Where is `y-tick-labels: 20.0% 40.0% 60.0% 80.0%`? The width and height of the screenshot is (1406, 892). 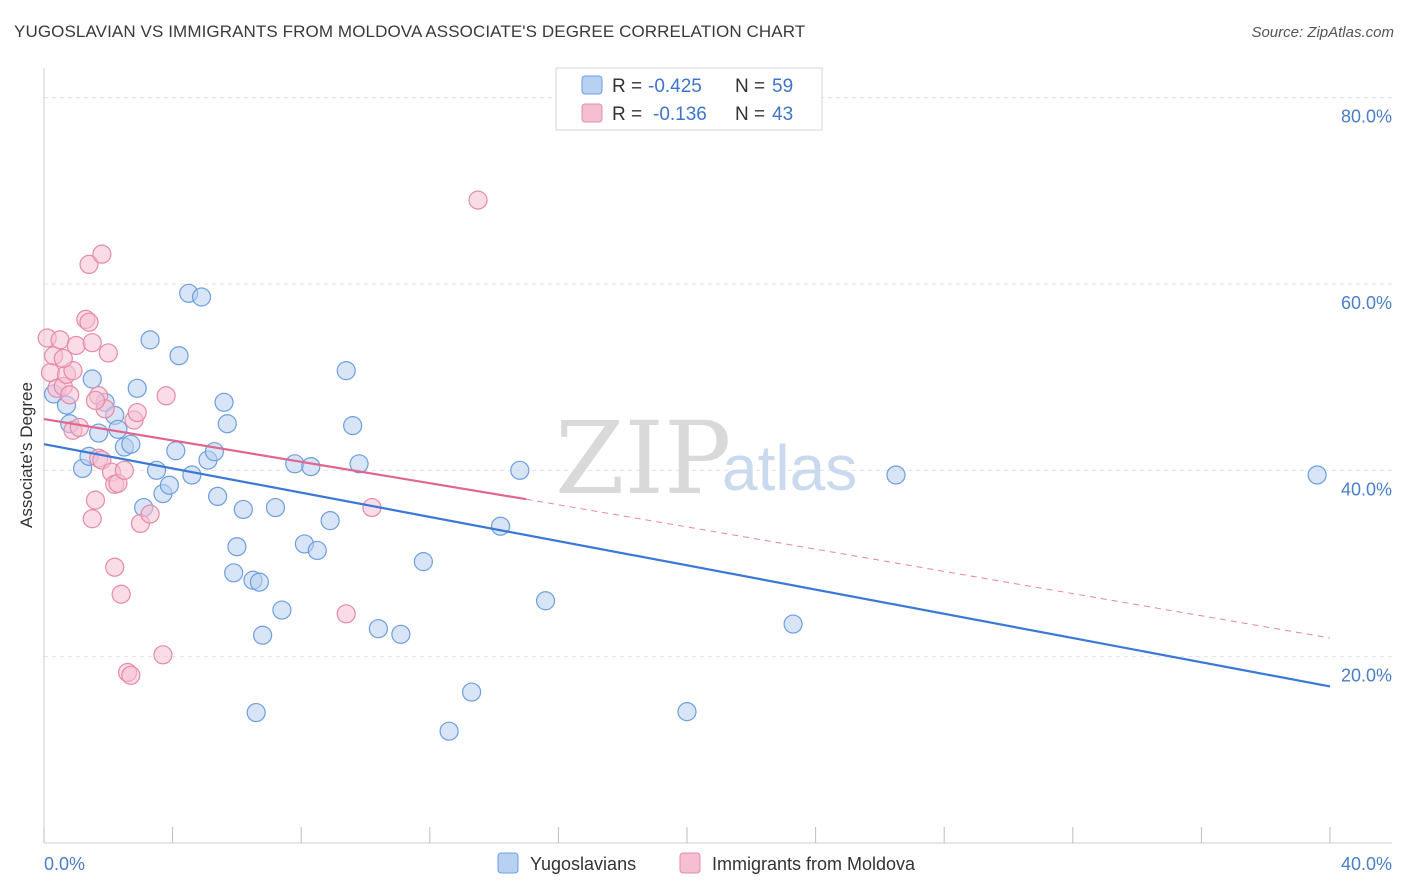 y-tick-labels: 20.0% 40.0% 60.0% 80.0% is located at coordinates (1366, 396).